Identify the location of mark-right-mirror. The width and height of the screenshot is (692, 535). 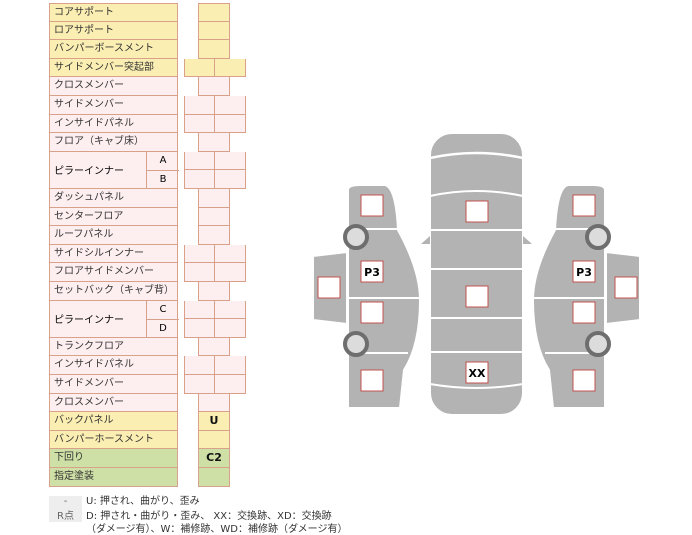
(626, 287).